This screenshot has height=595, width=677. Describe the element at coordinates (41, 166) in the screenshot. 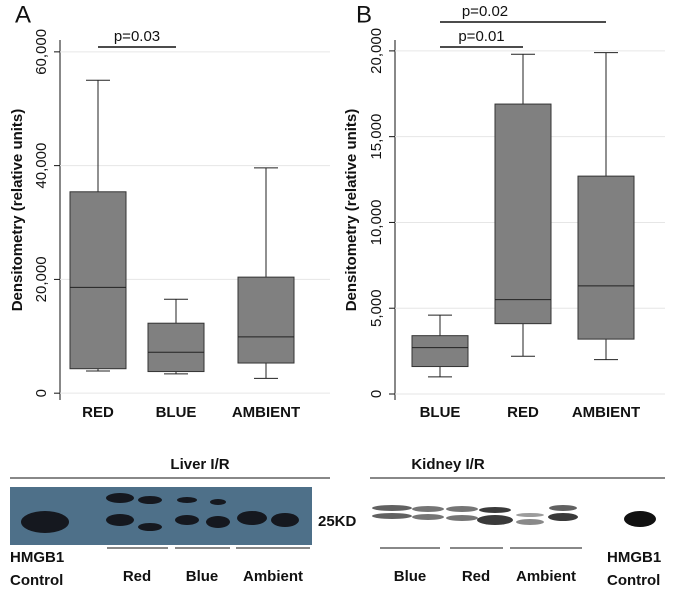

I see `y-tick-label: 40,000` at that location.